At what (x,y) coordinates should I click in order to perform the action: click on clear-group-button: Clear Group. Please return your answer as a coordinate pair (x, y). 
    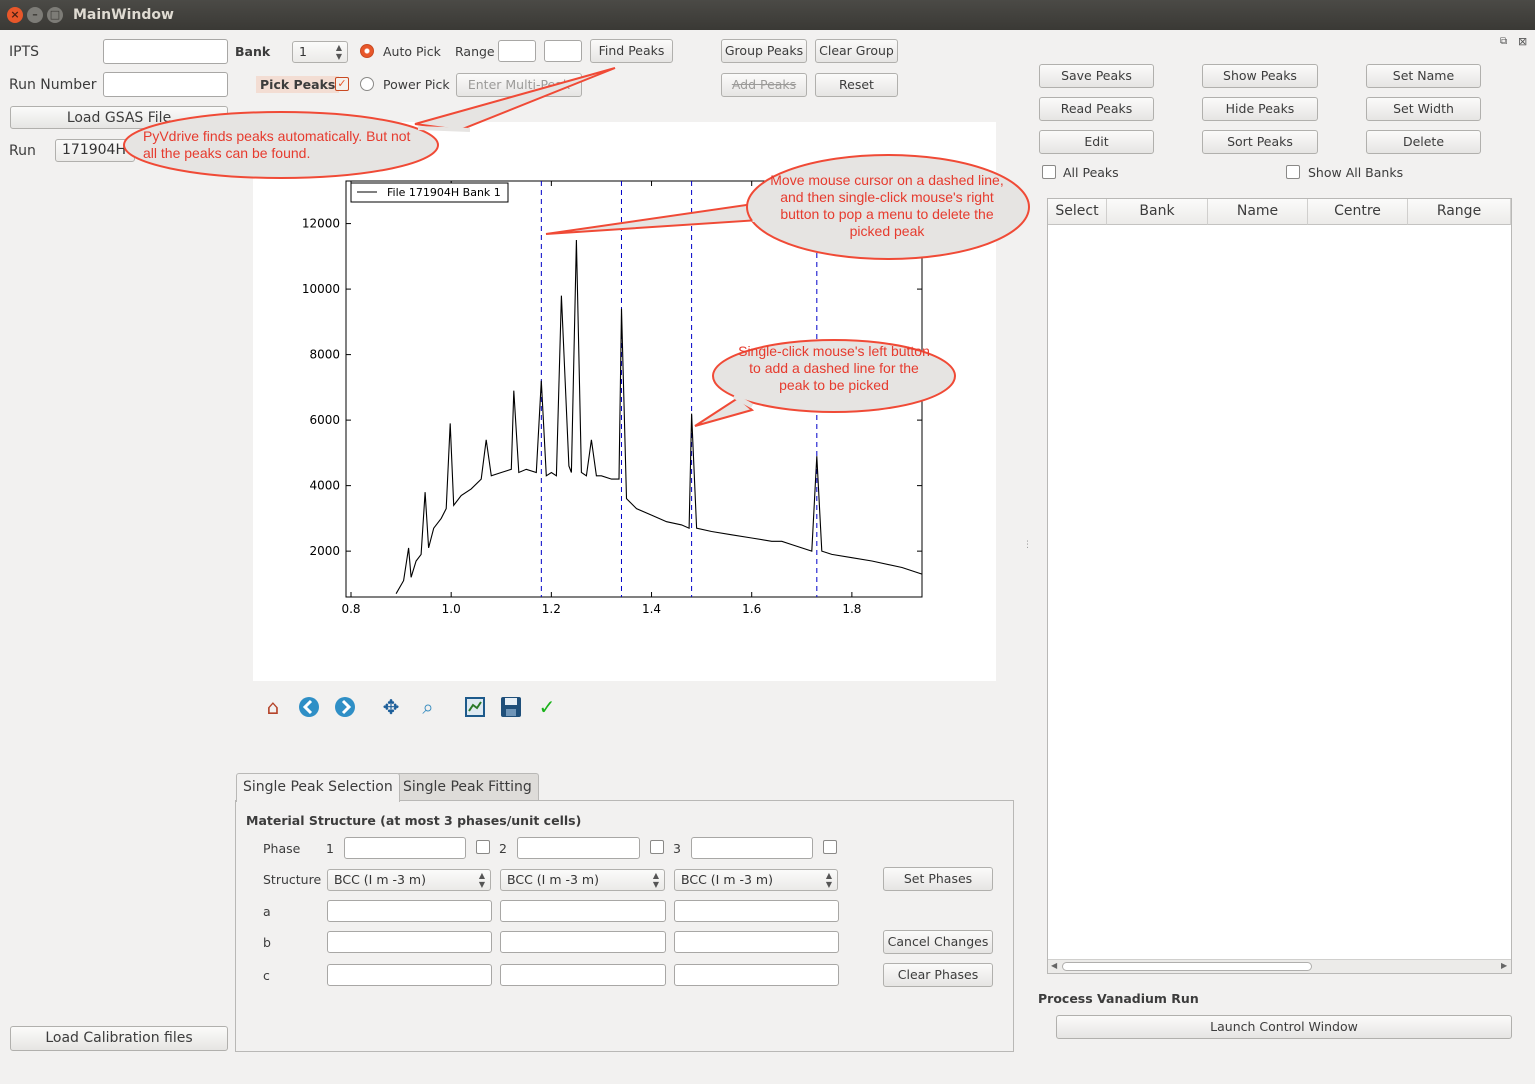
    Looking at the image, I should click on (856, 51).